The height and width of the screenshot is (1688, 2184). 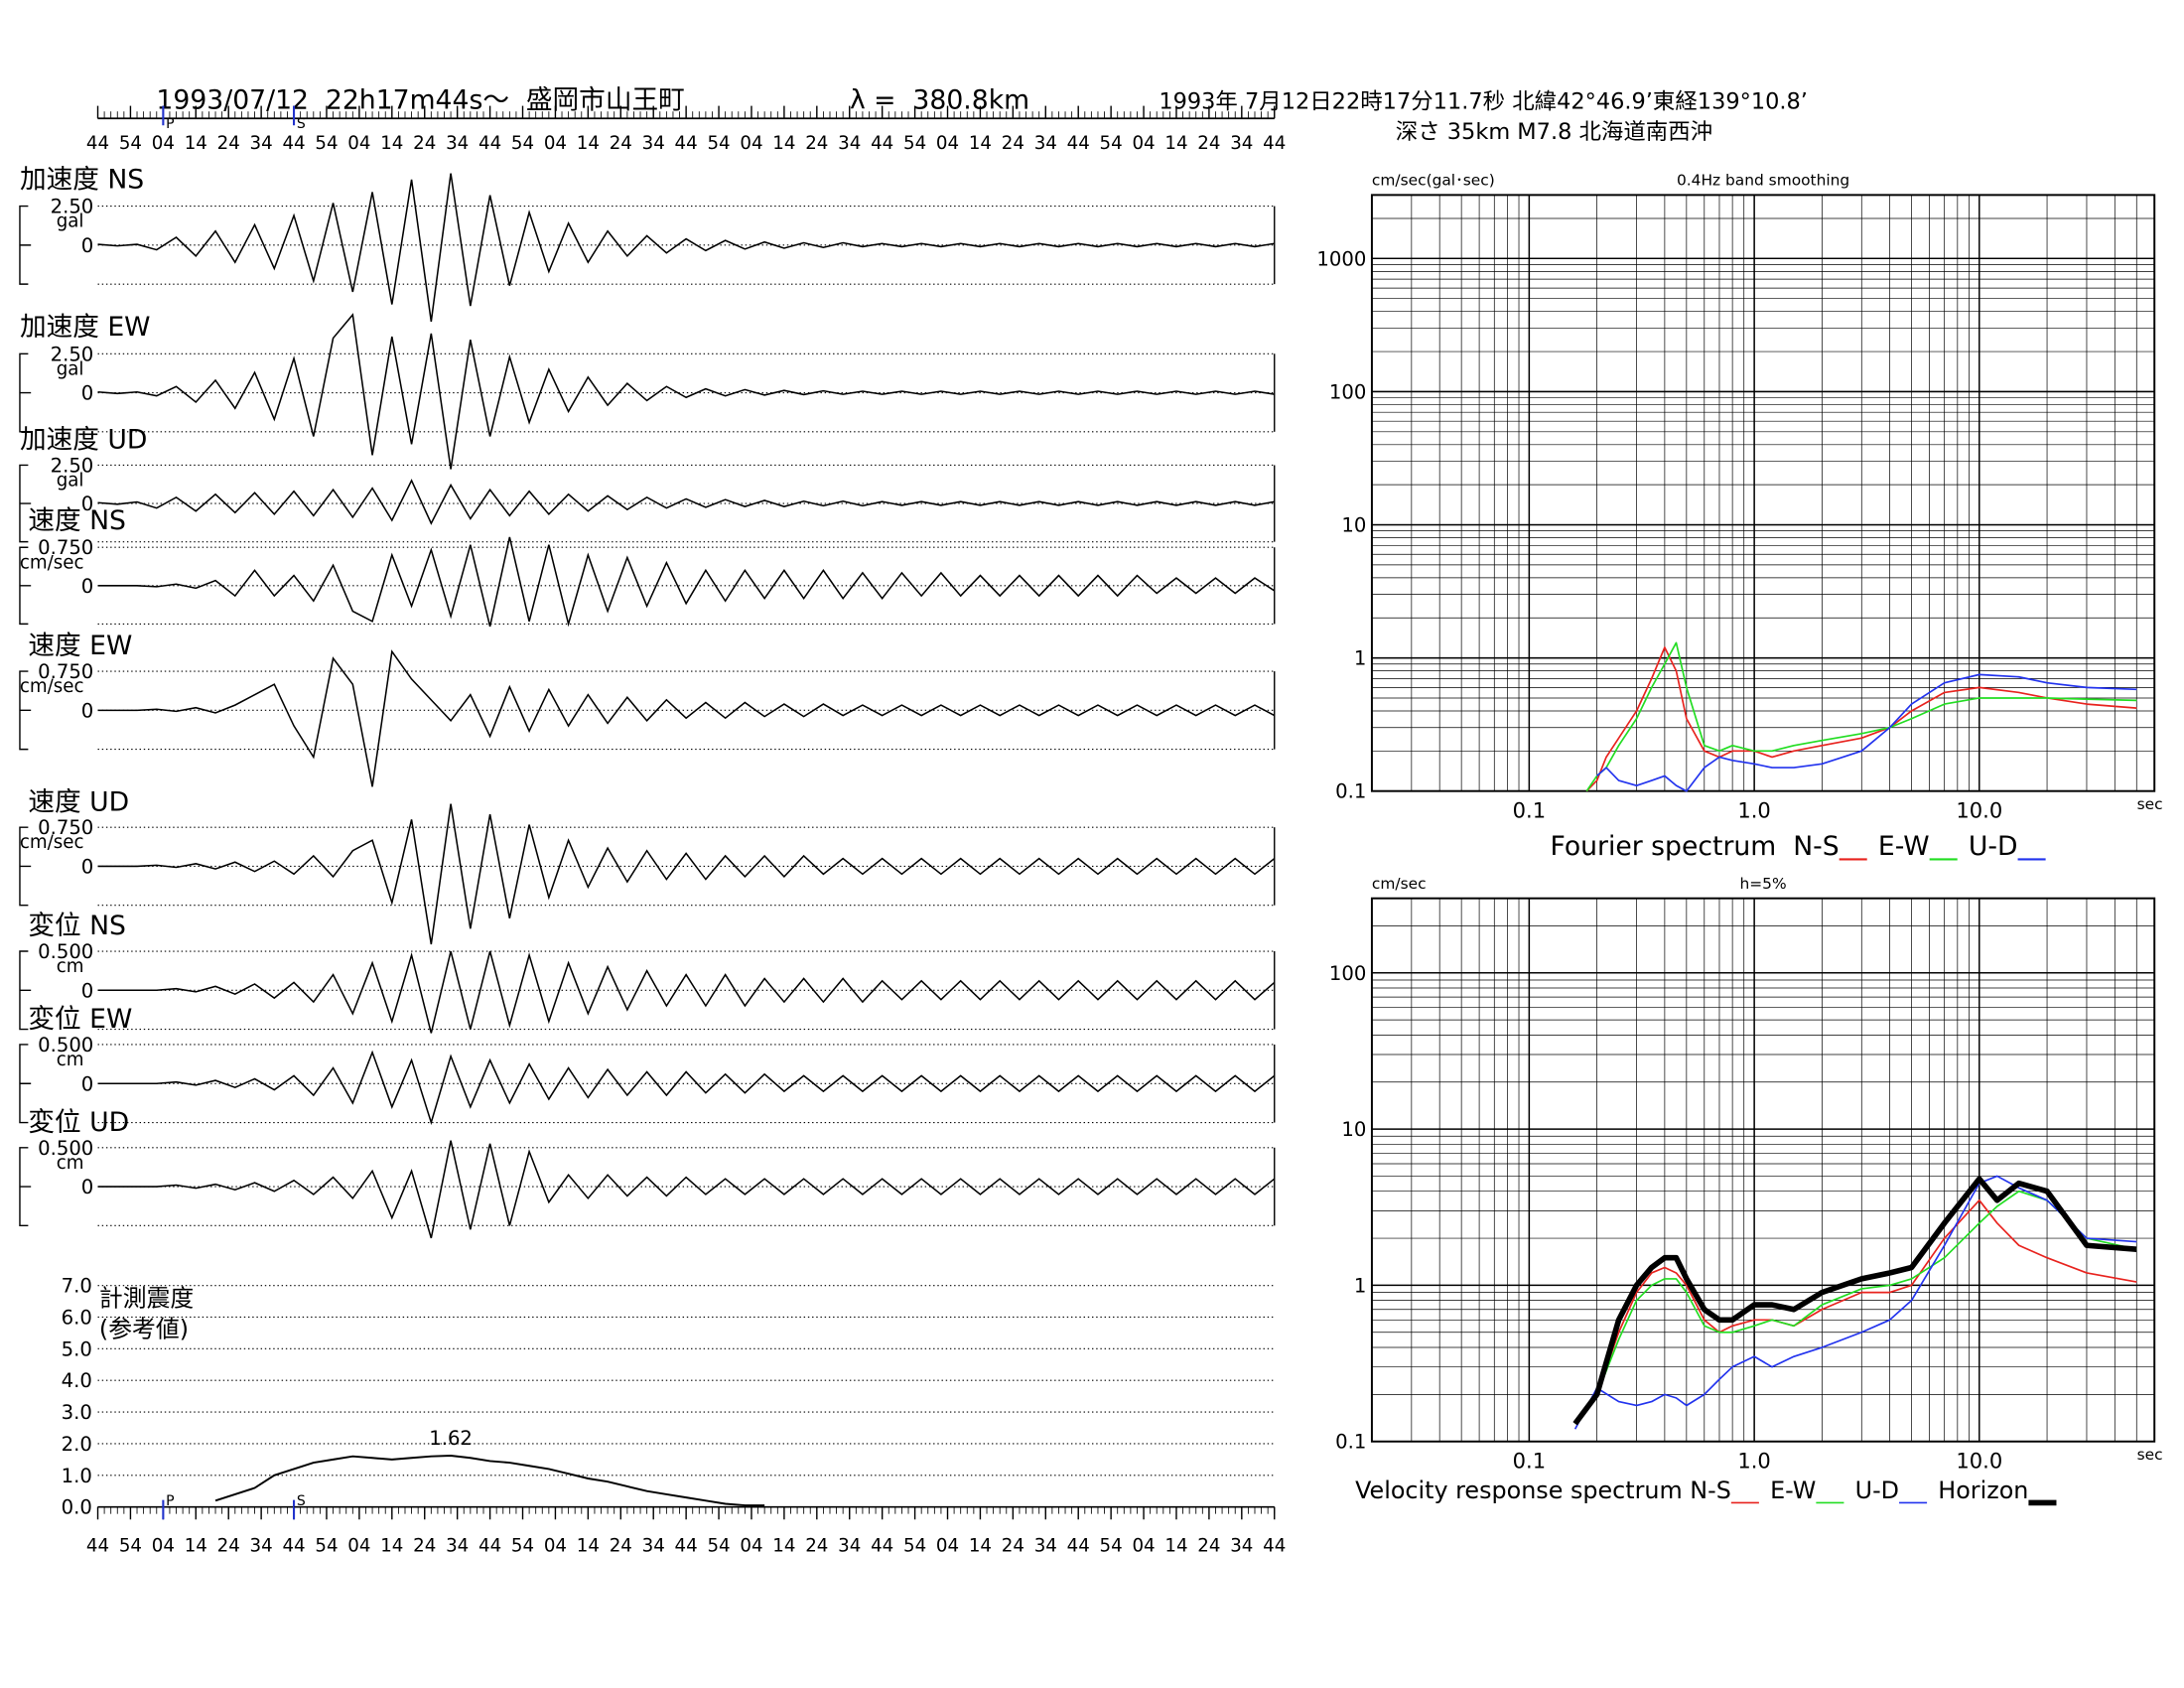 I want to click on intensity-subtitle: (参考値), so click(x=144, y=1329).